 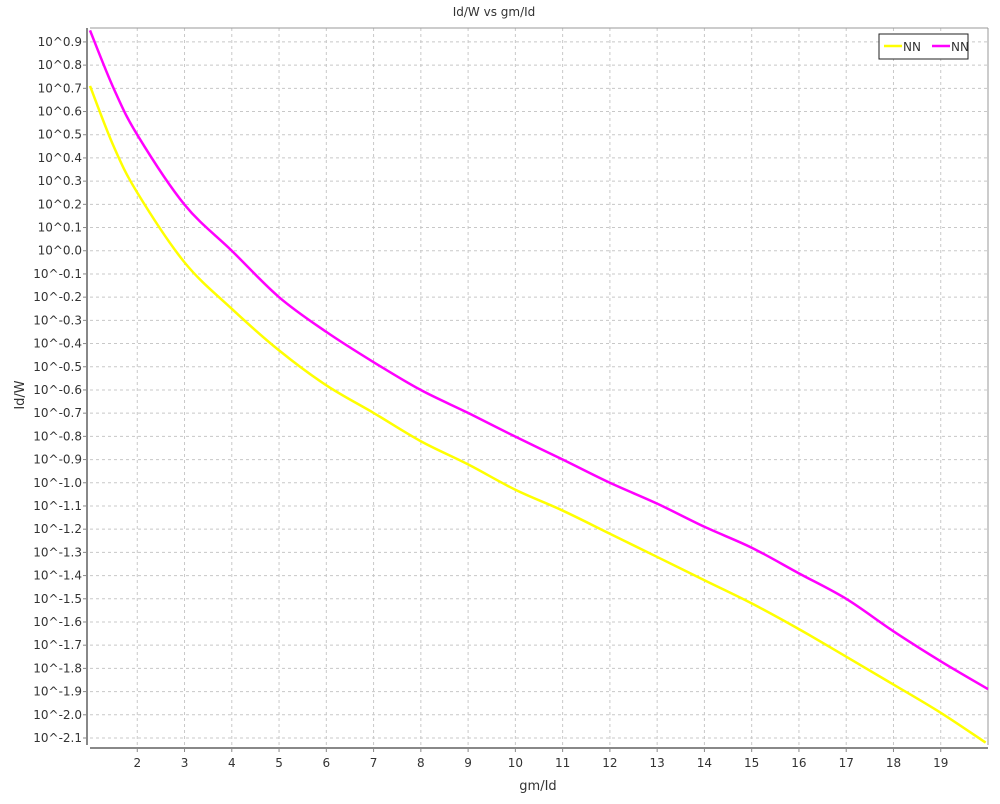 I want to click on y-tick-label: 10^-0.1, so click(x=57, y=274).